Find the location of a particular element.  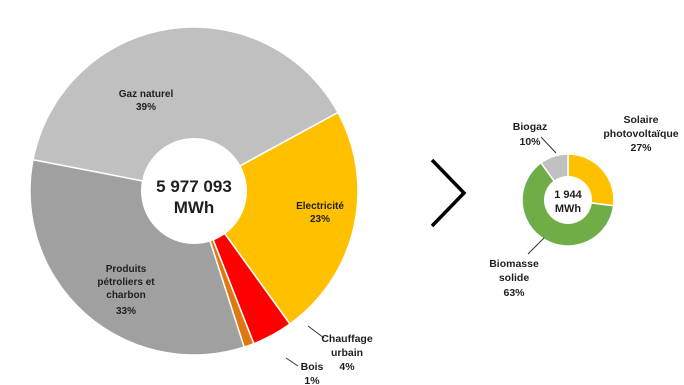

svg-text: Gaz naturel is located at coordinates (146, 94).